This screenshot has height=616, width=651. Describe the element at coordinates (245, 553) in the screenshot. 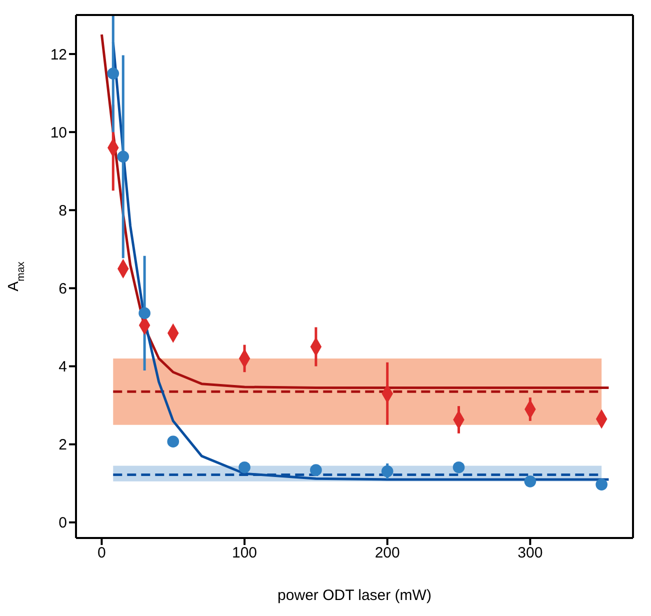

I see `x-tick-label: 100` at that location.